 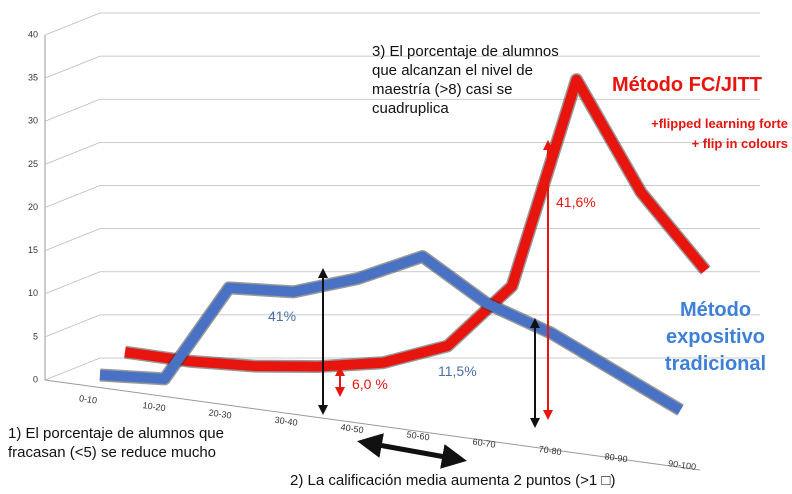 What do you see at coordinates (33, 250) in the screenshot?
I see `y-tick-label: 15` at bounding box center [33, 250].